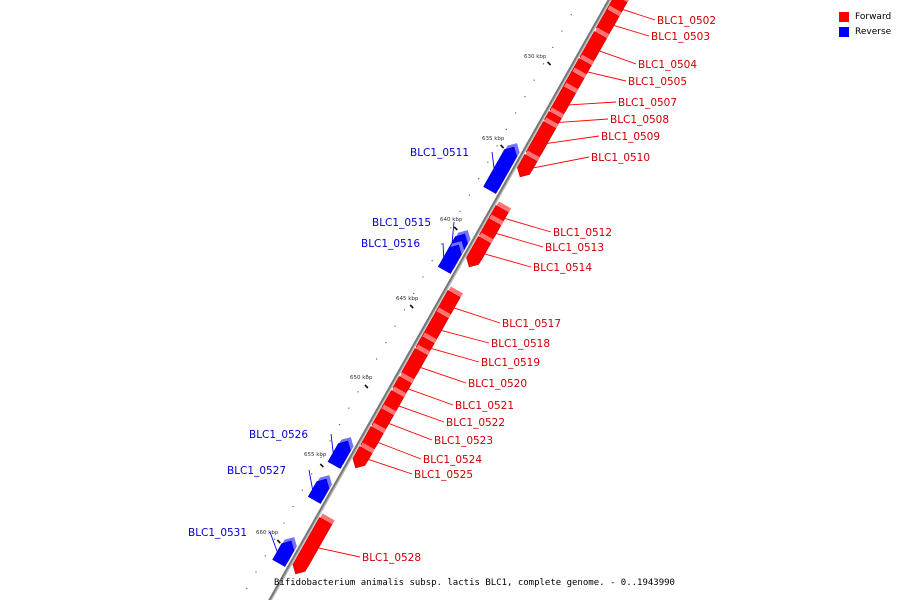 This screenshot has height=600, width=900. Describe the element at coordinates (390, 244) in the screenshot. I see `gene-label: BLC1_0516` at that location.